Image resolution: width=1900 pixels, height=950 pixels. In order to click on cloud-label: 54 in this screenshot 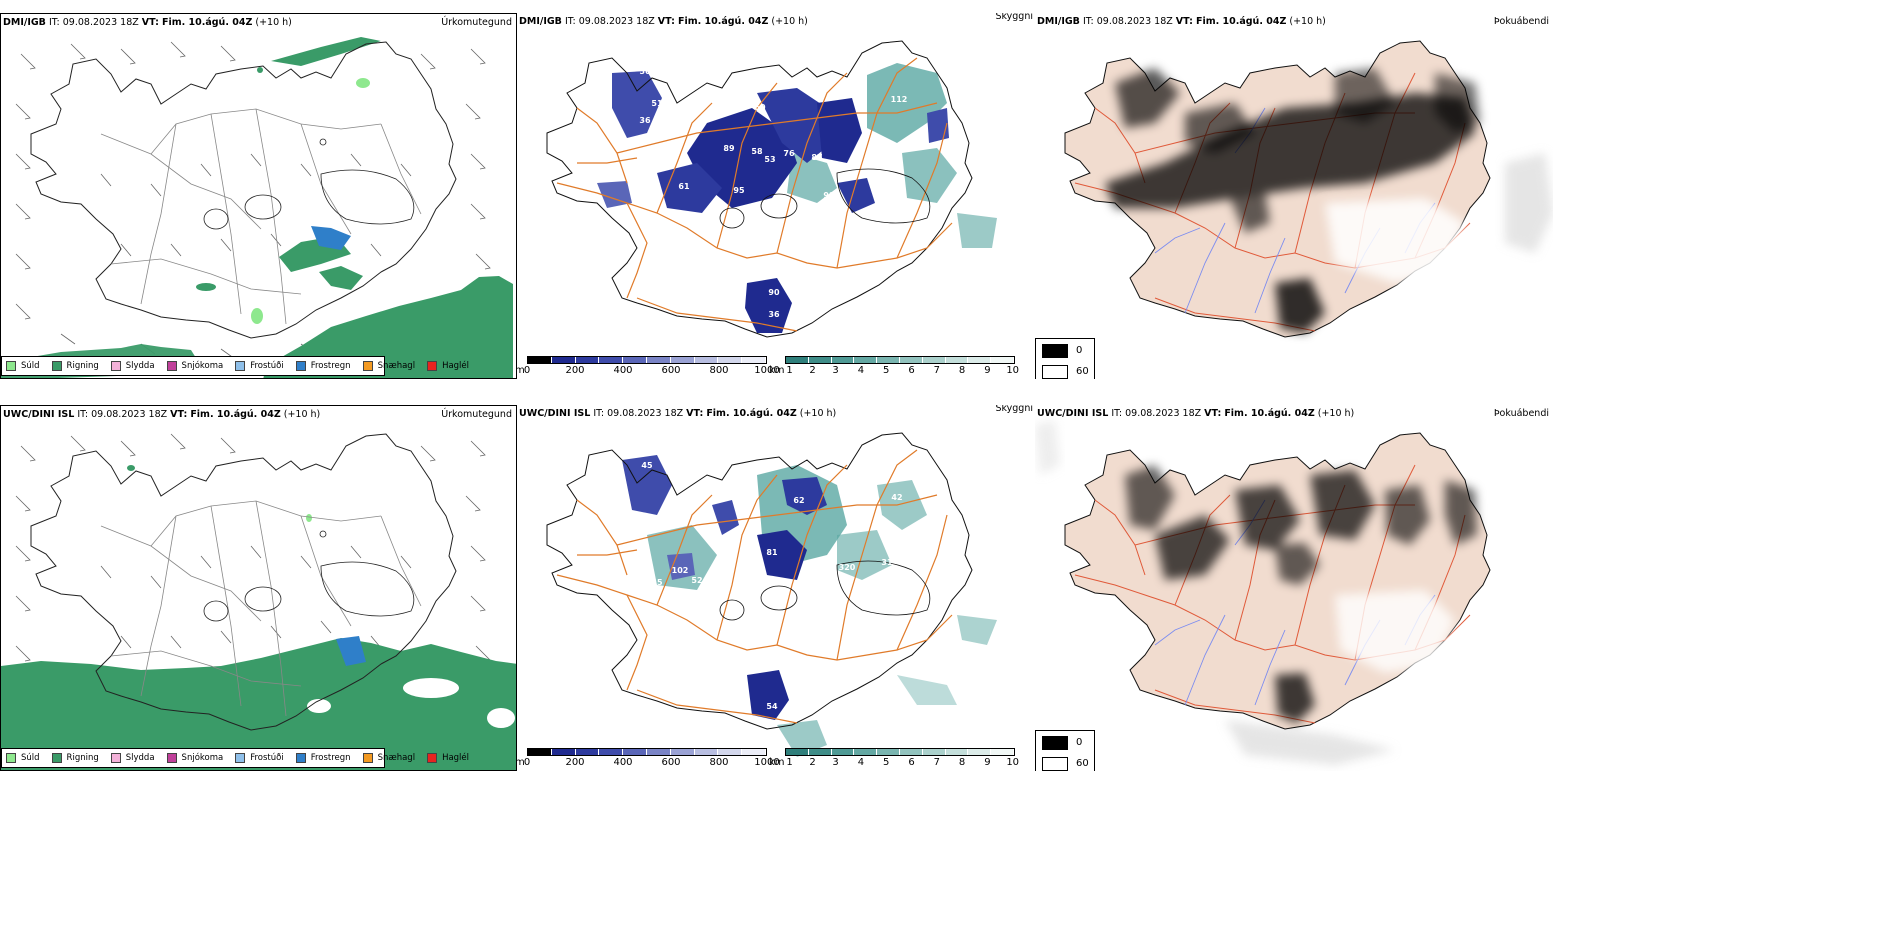, I will do `click(772, 706)`.